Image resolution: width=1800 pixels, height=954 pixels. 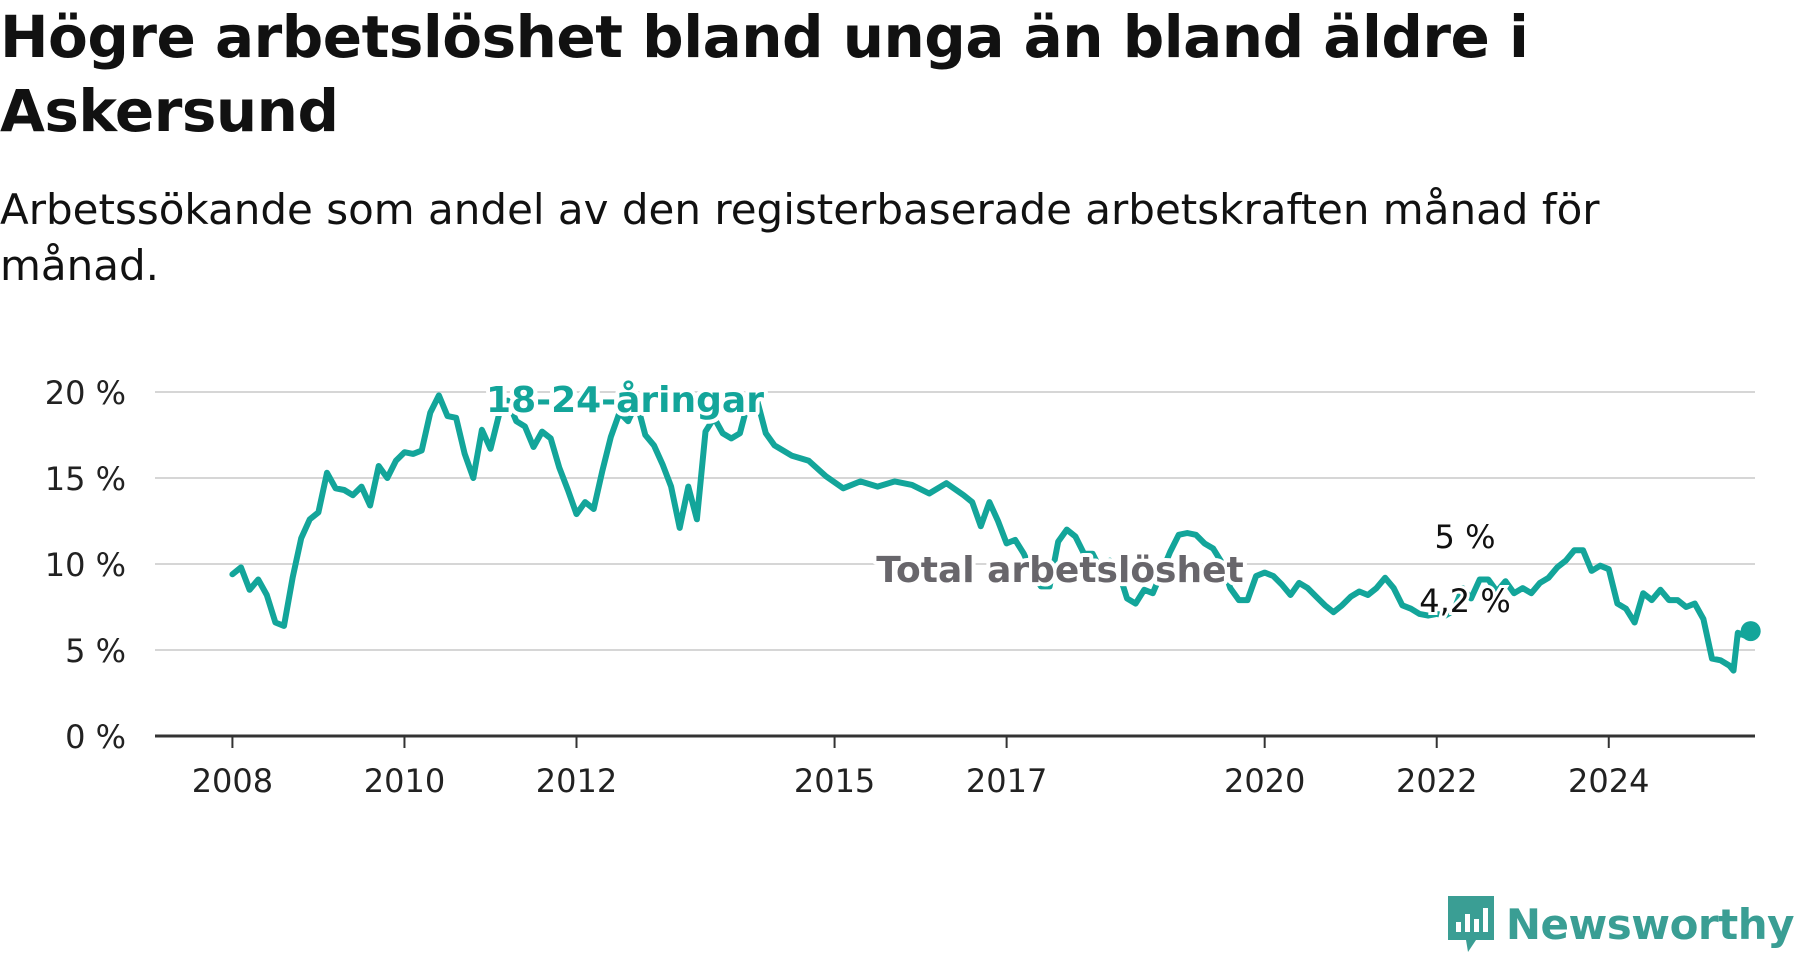 What do you see at coordinates (1608, 781) in the screenshot?
I see `x-tick-label: 2024` at bounding box center [1608, 781].